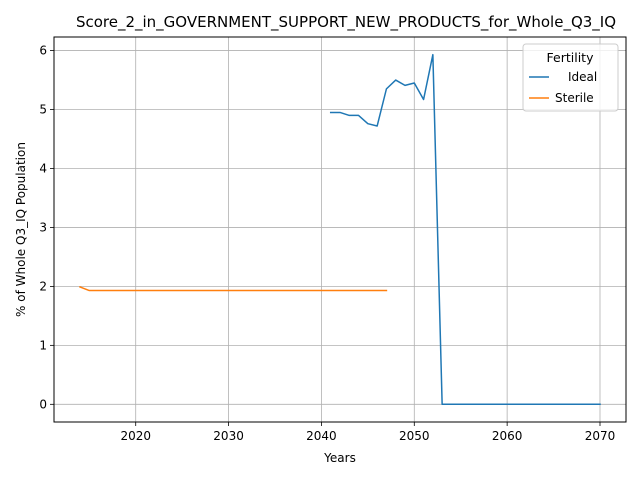  Describe the element at coordinates (43, 345) in the screenshot. I see `y-tick-label: 1` at that location.